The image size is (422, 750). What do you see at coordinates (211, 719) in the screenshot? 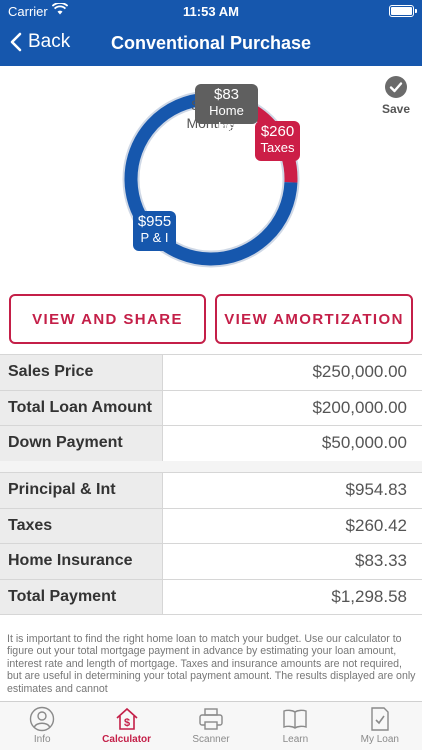
I see `scanner-icon` at bounding box center [211, 719].